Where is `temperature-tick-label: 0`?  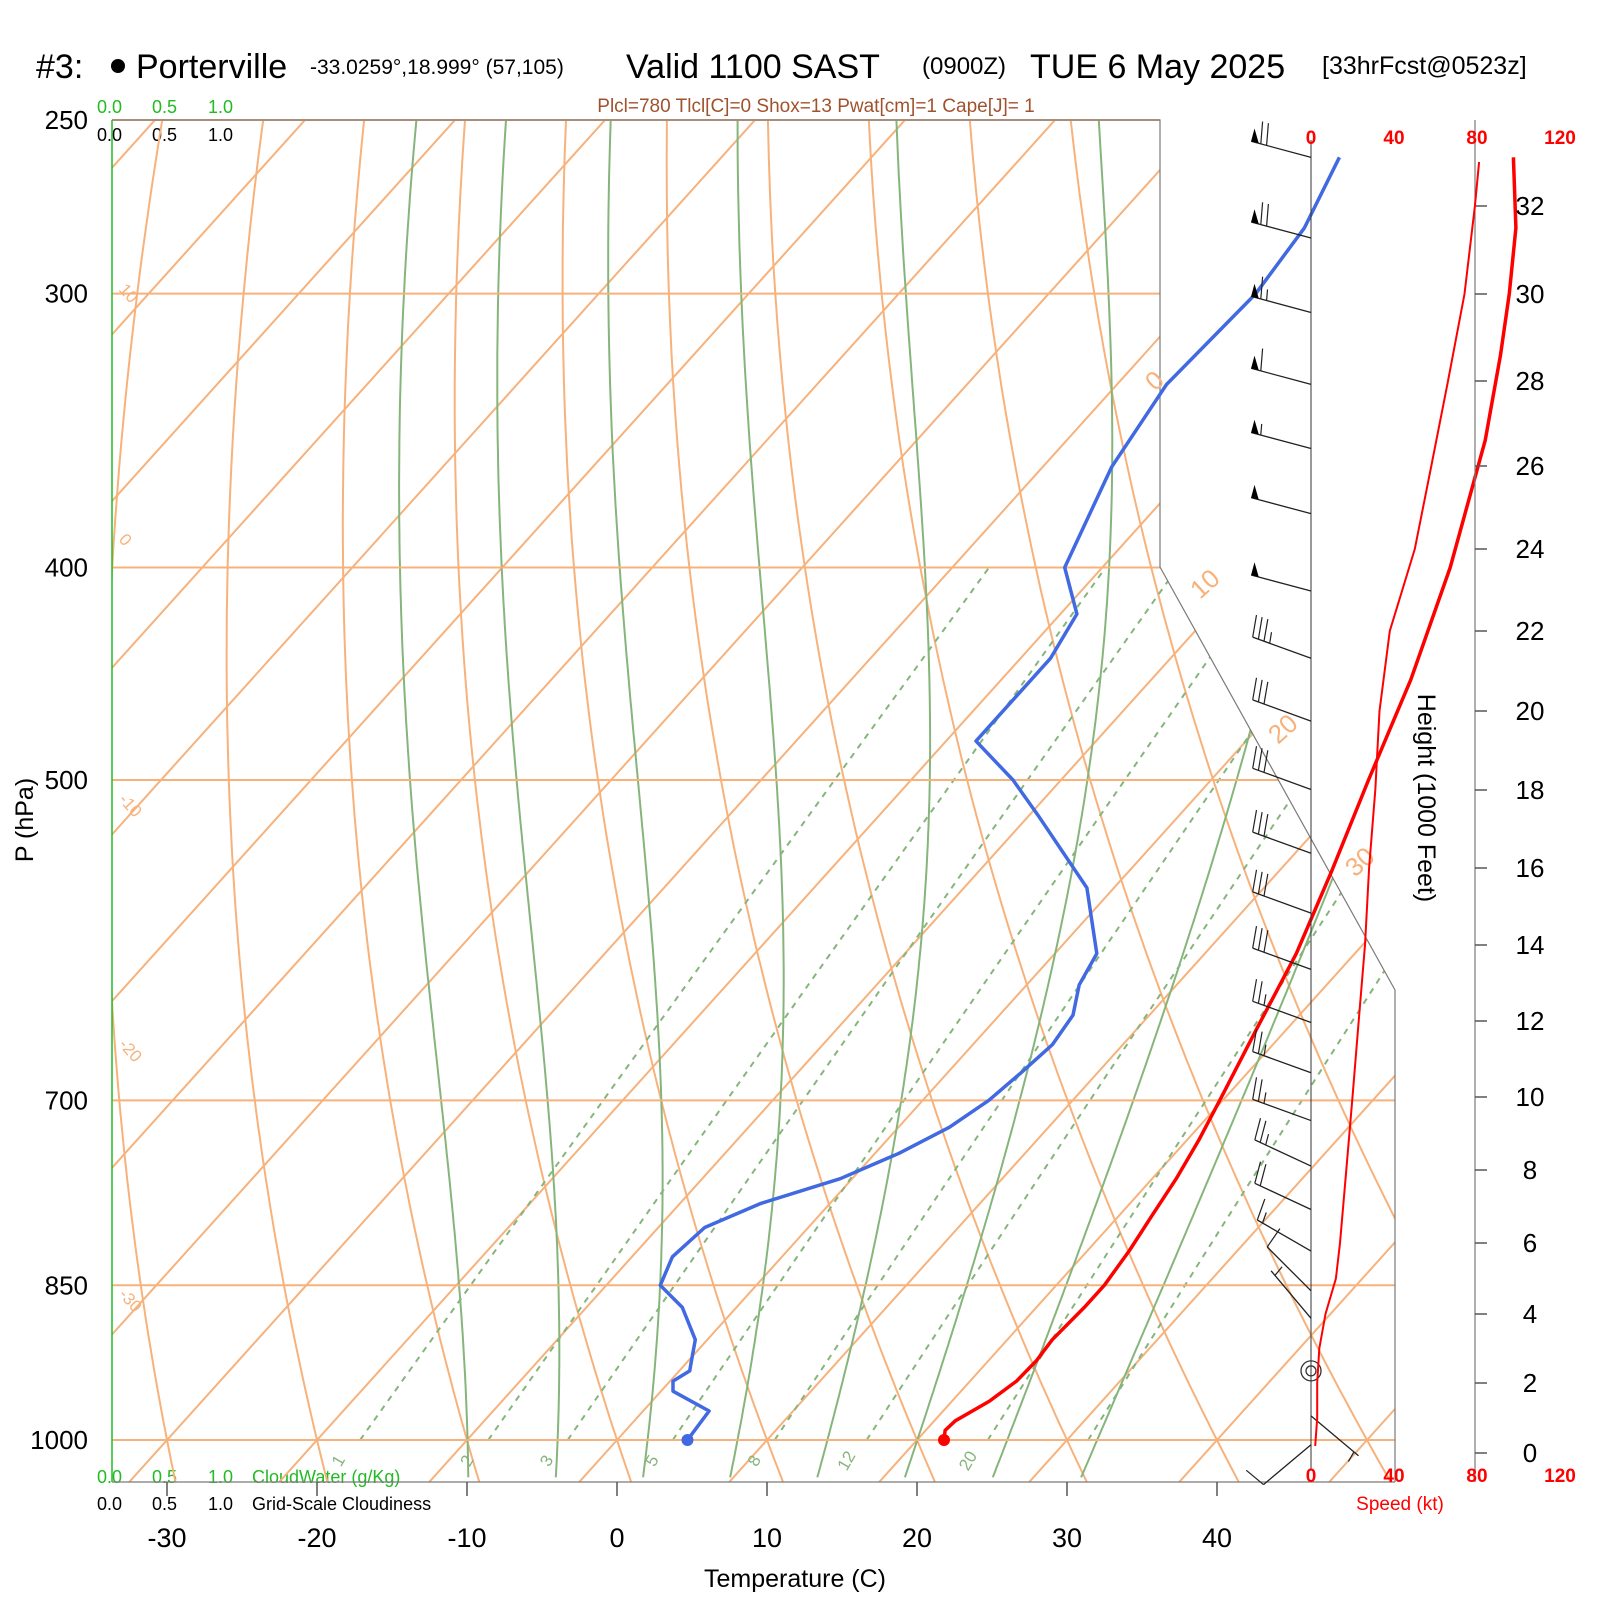 temperature-tick-label: 0 is located at coordinates (616, 1538).